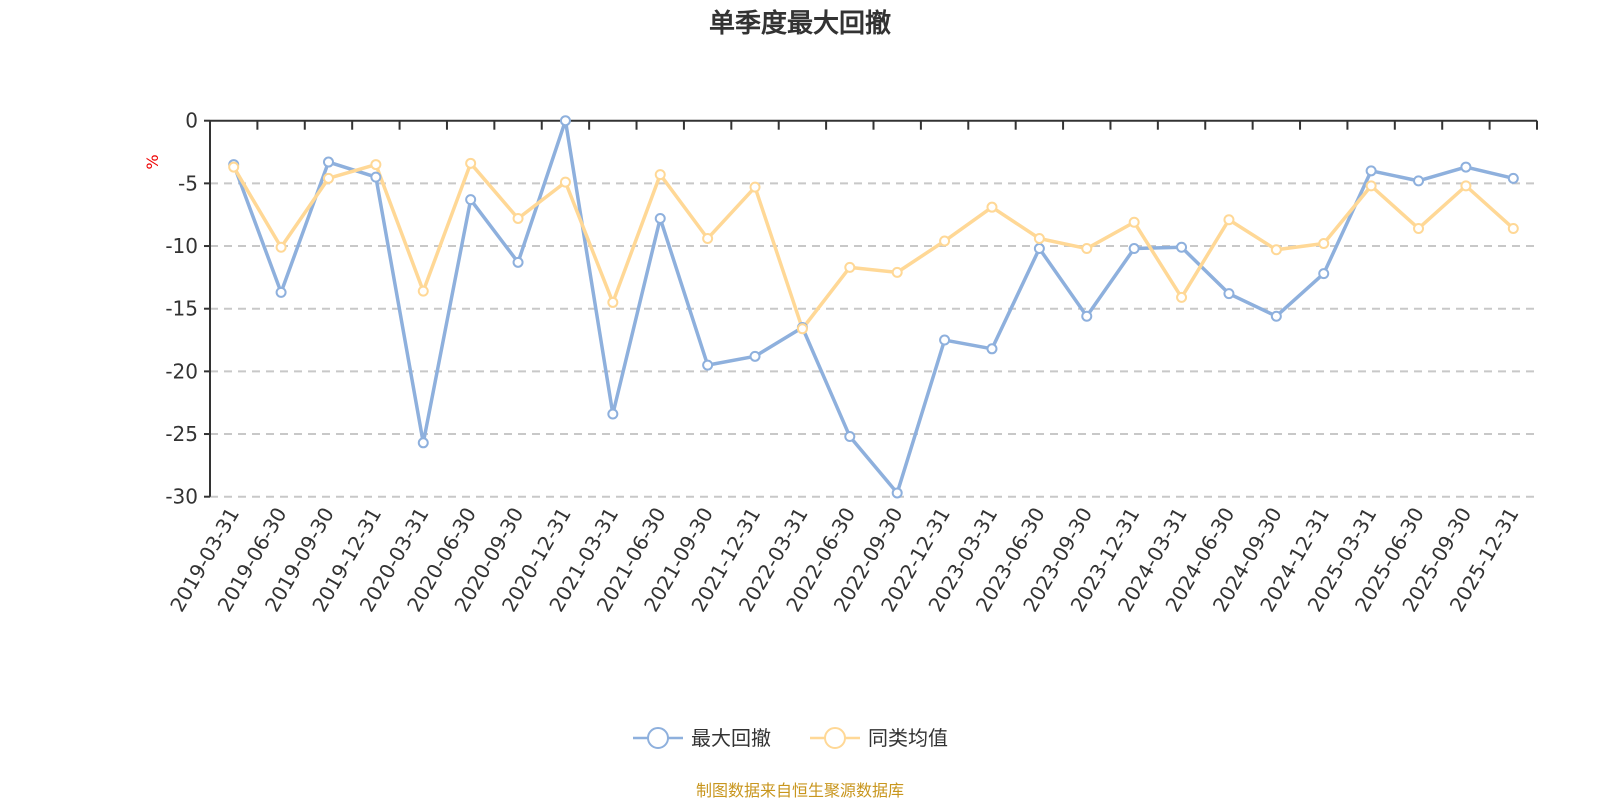  Describe the element at coordinates (731, 738) in the screenshot. I see `legend-label: 最大回撤` at that location.